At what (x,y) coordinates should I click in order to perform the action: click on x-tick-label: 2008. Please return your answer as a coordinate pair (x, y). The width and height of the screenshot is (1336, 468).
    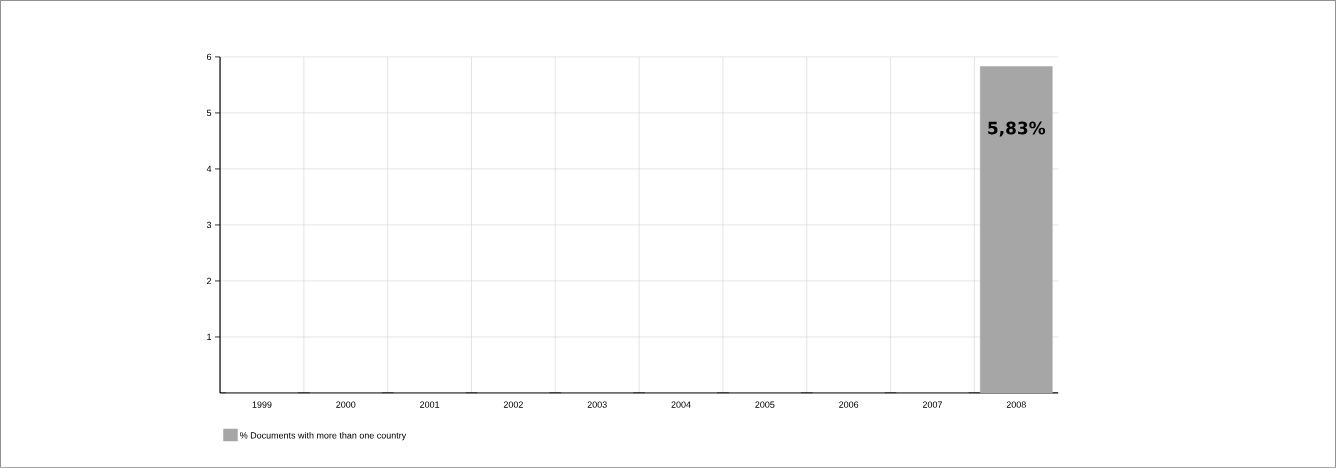
    Looking at the image, I should click on (1016, 404).